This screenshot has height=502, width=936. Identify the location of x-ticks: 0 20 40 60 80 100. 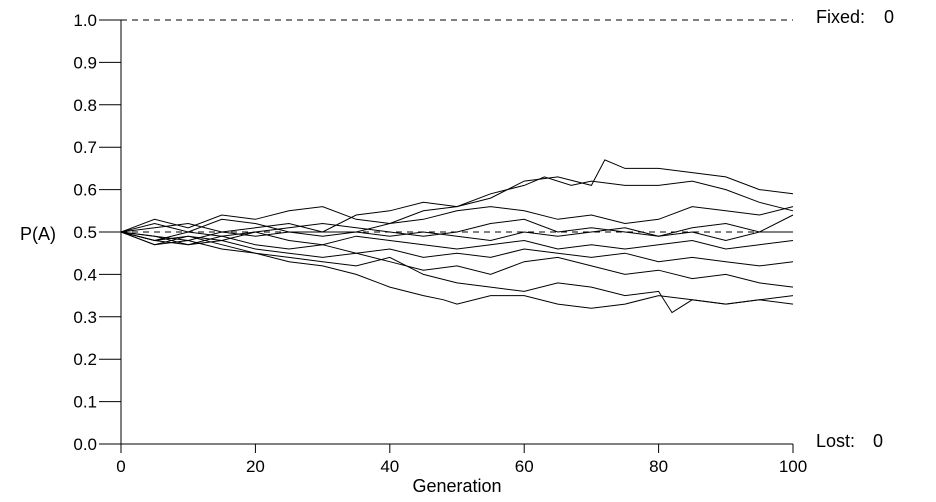
(461, 460).